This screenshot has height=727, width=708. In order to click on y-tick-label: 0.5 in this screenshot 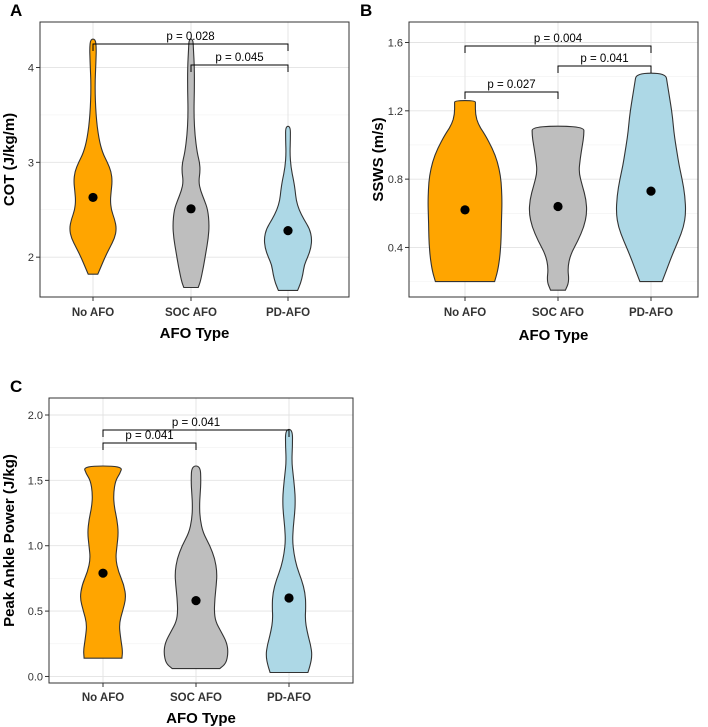, I will do `click(35, 612)`.